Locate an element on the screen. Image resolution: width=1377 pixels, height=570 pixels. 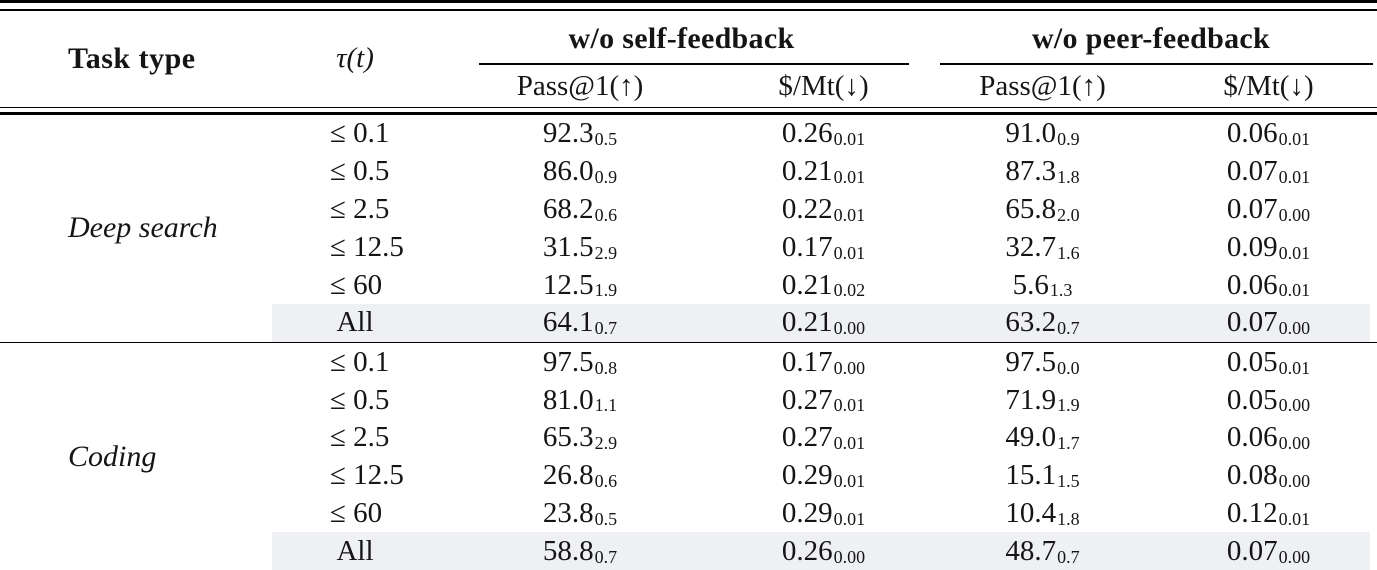
task-type-label: Deep search is located at coordinates (143, 228).